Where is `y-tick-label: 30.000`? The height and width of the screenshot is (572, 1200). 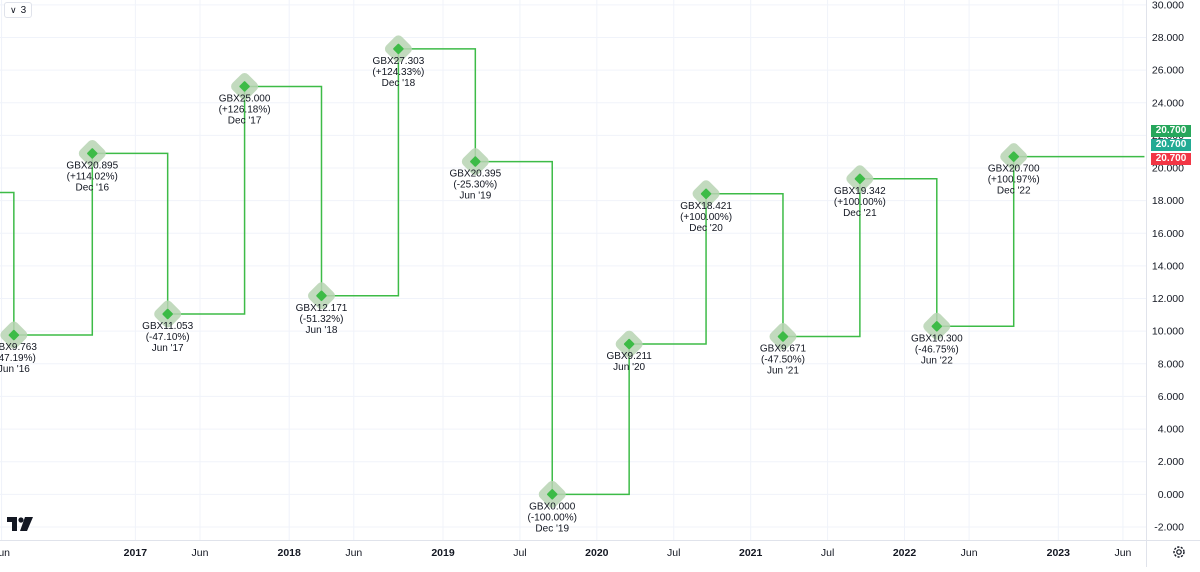 y-tick-label: 30.000 is located at coordinates (1168, 5).